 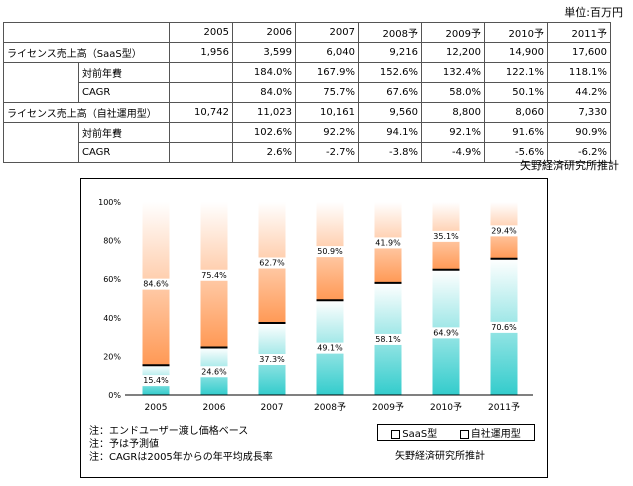 What do you see at coordinates (446, 407) in the screenshot?
I see `x-tick-label: 2010予` at bounding box center [446, 407].